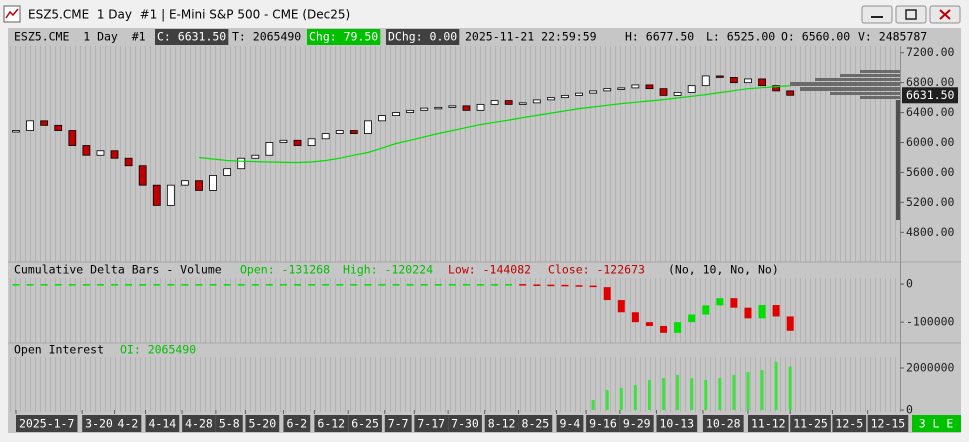  Describe the element at coordinates (877, 14) in the screenshot. I see `minimize-button` at that location.